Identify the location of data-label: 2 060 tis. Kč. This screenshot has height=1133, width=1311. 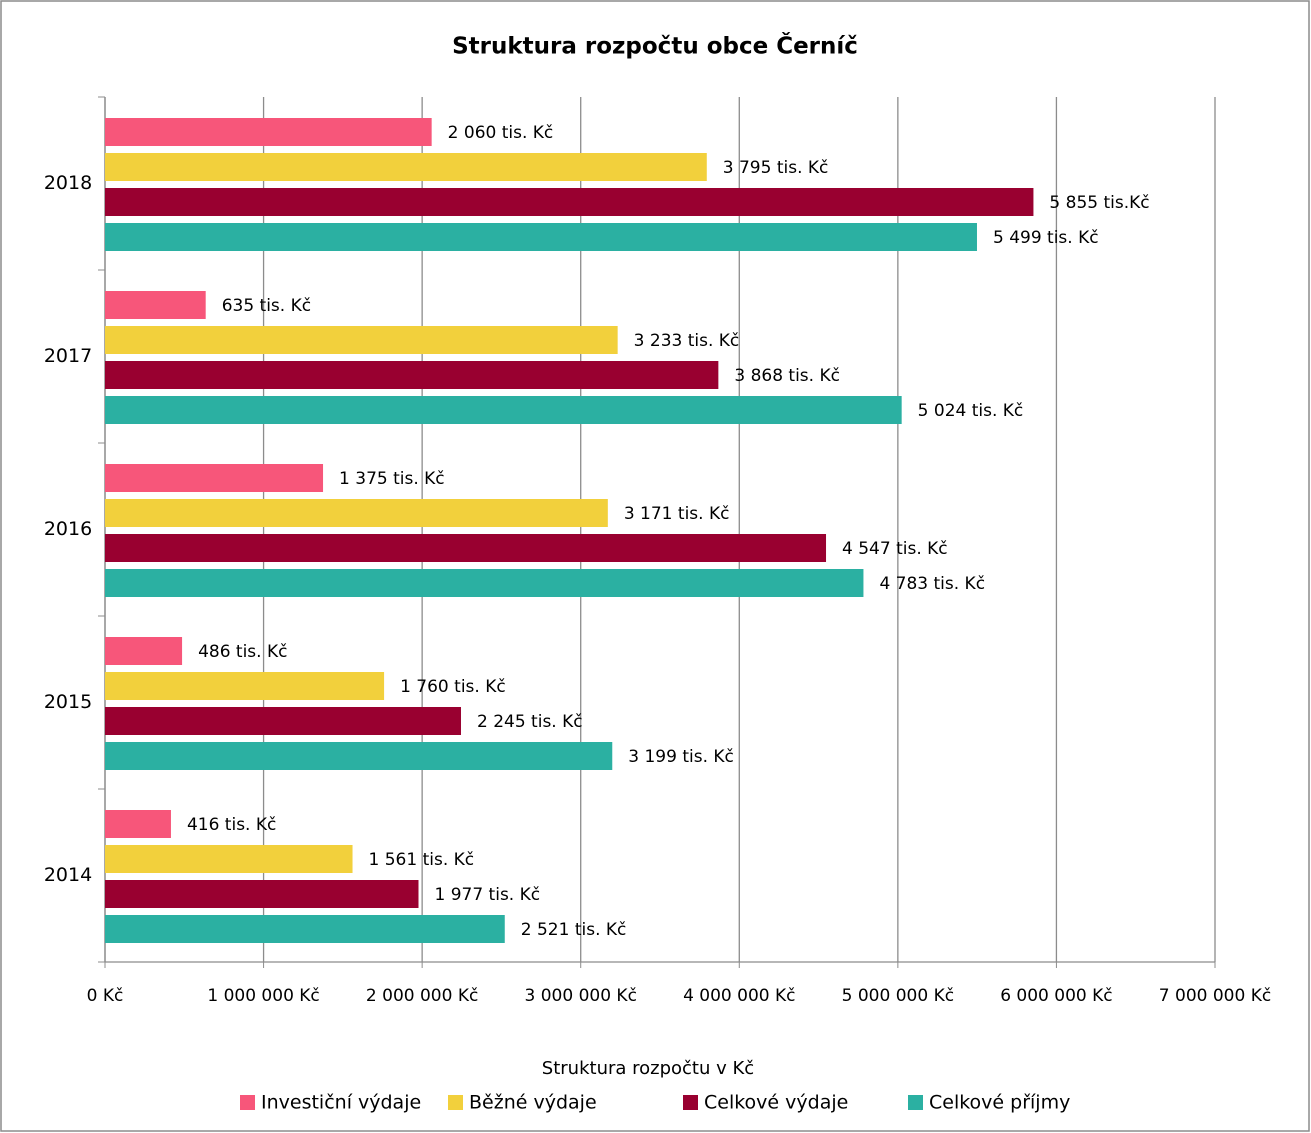
(501, 133).